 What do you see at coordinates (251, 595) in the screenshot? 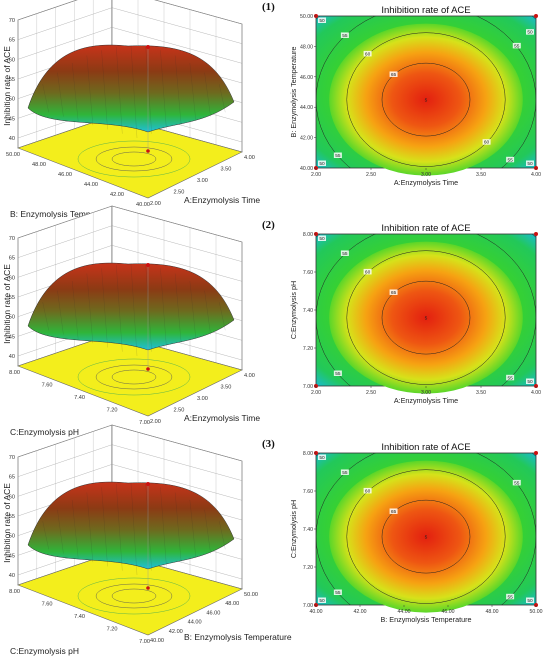
I see `x-tick-label: 50.00` at bounding box center [251, 595].